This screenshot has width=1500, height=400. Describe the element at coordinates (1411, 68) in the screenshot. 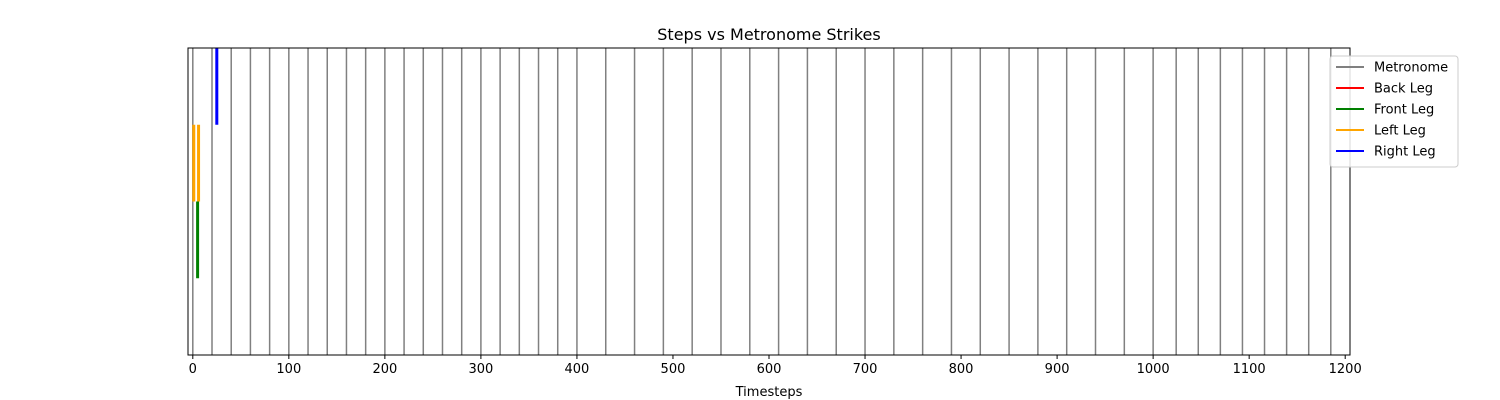

I see `legend-label-metronome: Metronome` at that location.